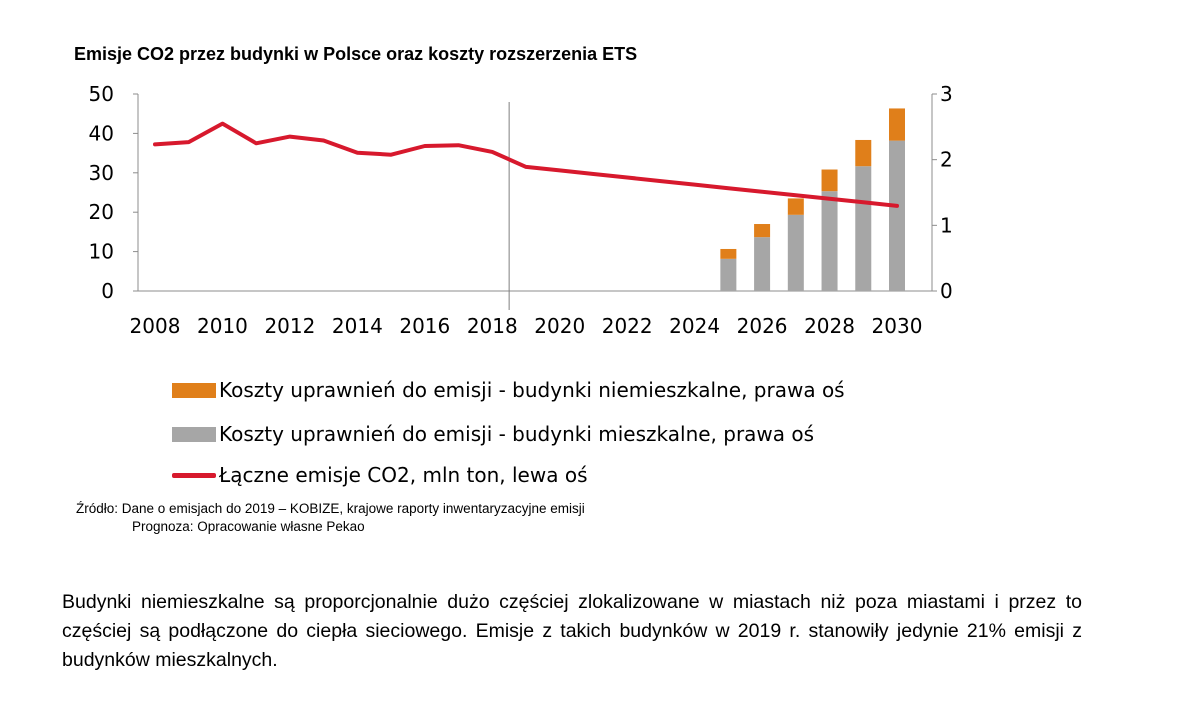 The width and height of the screenshot is (1200, 721). What do you see at coordinates (289, 326) in the screenshot?
I see `x-tick-label: 2012` at bounding box center [289, 326].